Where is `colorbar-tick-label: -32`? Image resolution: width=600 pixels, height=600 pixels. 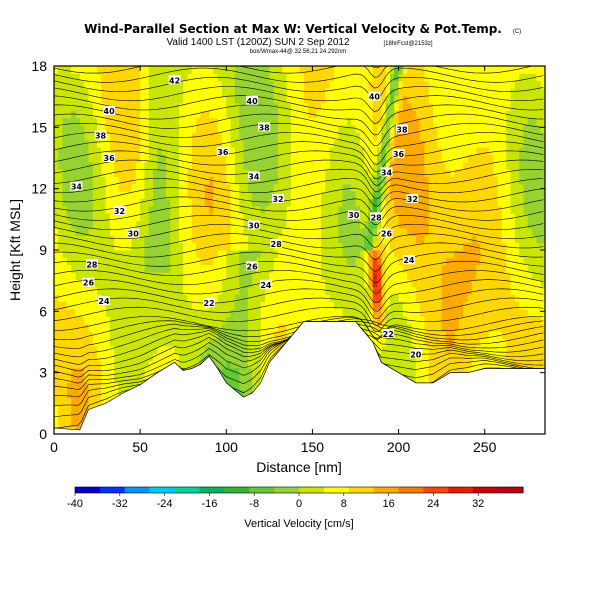
colorbar-tick-label: -32 is located at coordinates (120, 504).